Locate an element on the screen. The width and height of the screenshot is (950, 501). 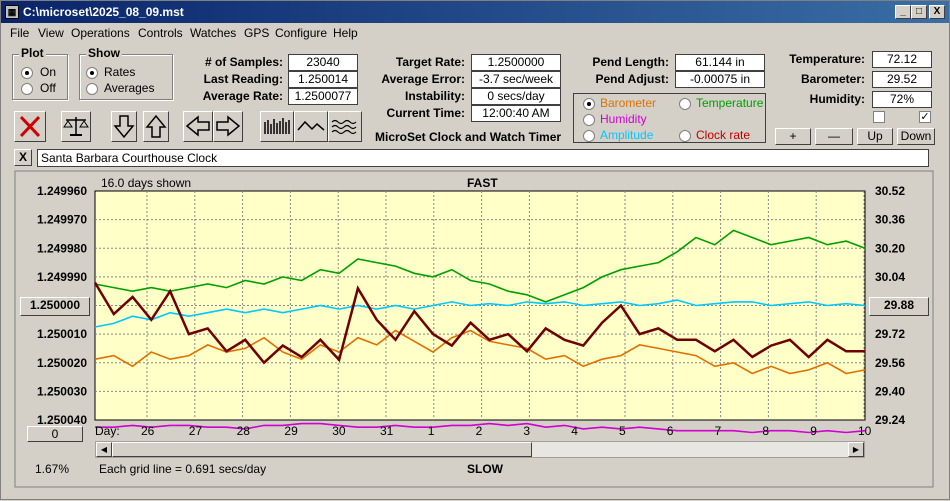
menu-gps: GPS is located at coordinates (257, 33).